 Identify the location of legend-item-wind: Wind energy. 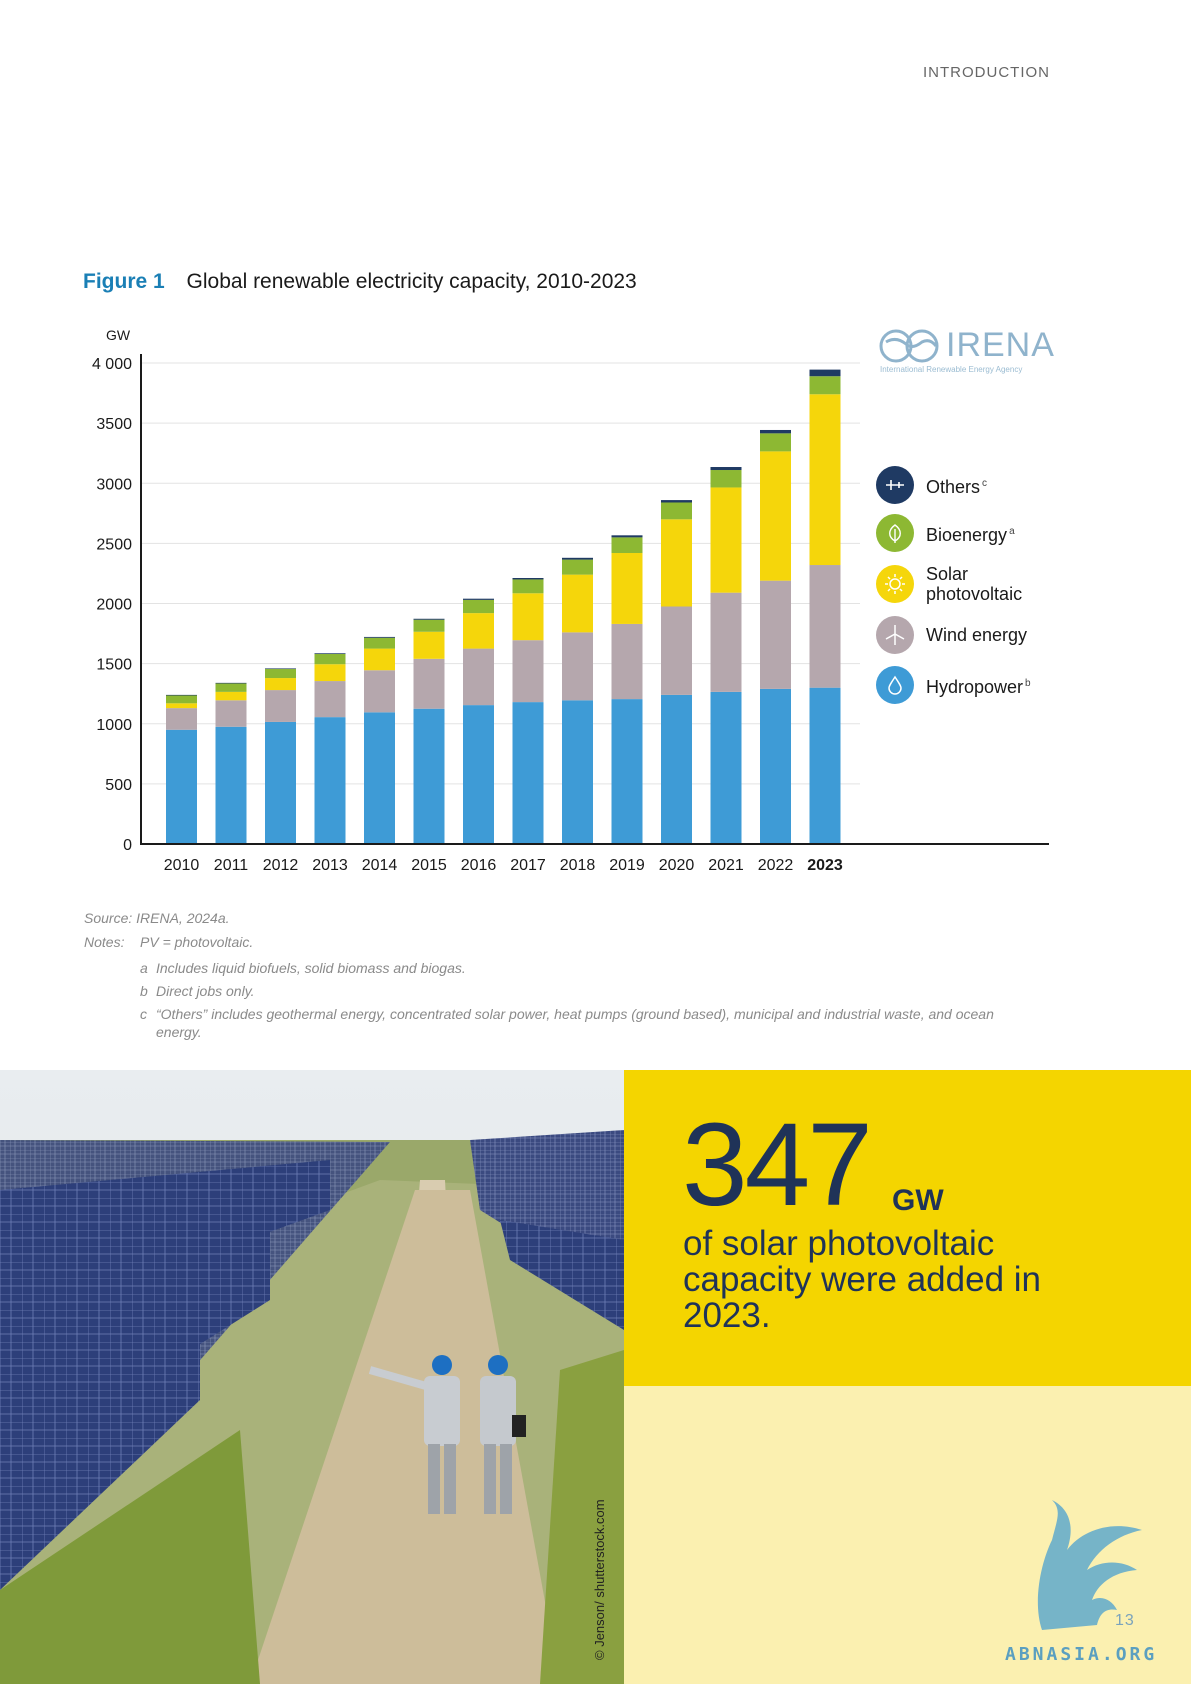
(951, 635).